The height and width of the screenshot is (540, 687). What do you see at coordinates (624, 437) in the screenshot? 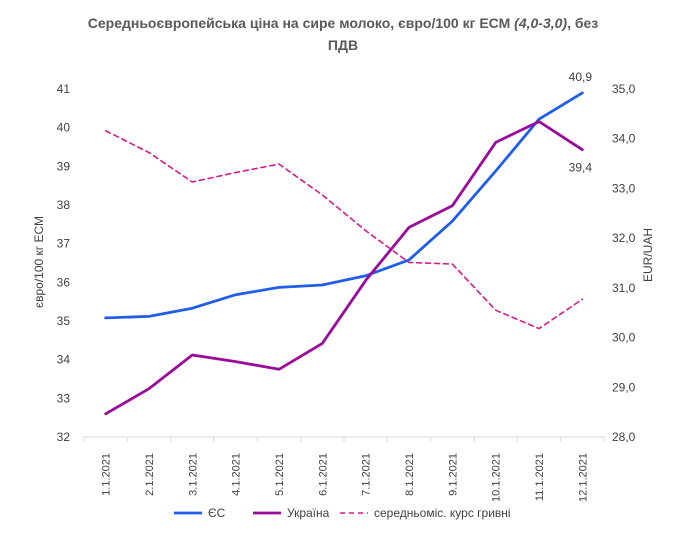
I see `y-right-tick-label: 28,0` at bounding box center [624, 437].